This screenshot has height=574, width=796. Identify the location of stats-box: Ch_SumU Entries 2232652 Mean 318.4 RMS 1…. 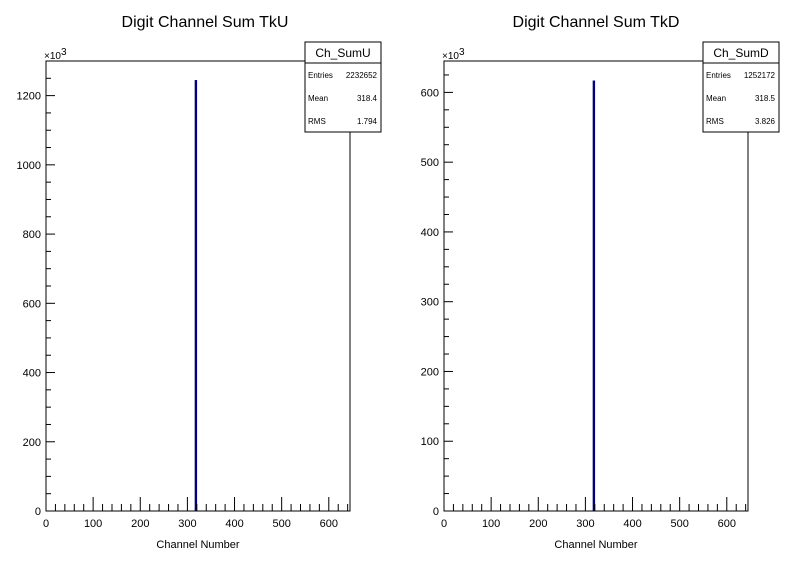
(343, 87).